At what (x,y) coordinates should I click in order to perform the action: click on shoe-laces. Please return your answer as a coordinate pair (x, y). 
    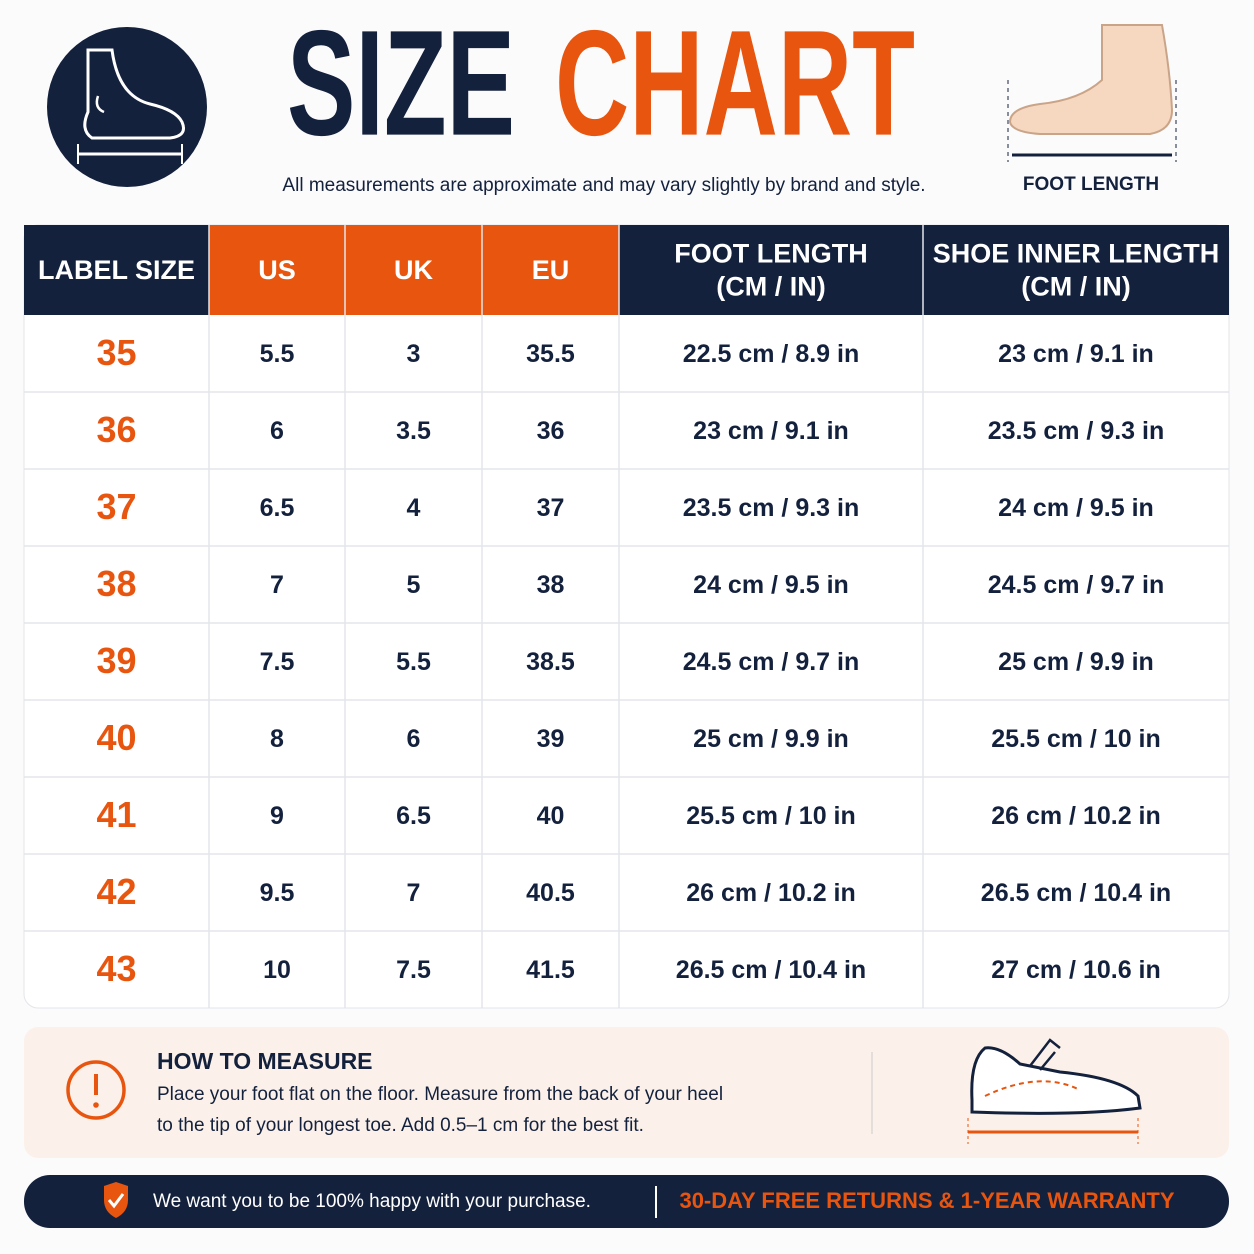
    Looking at the image, I should click on (1045, 1054).